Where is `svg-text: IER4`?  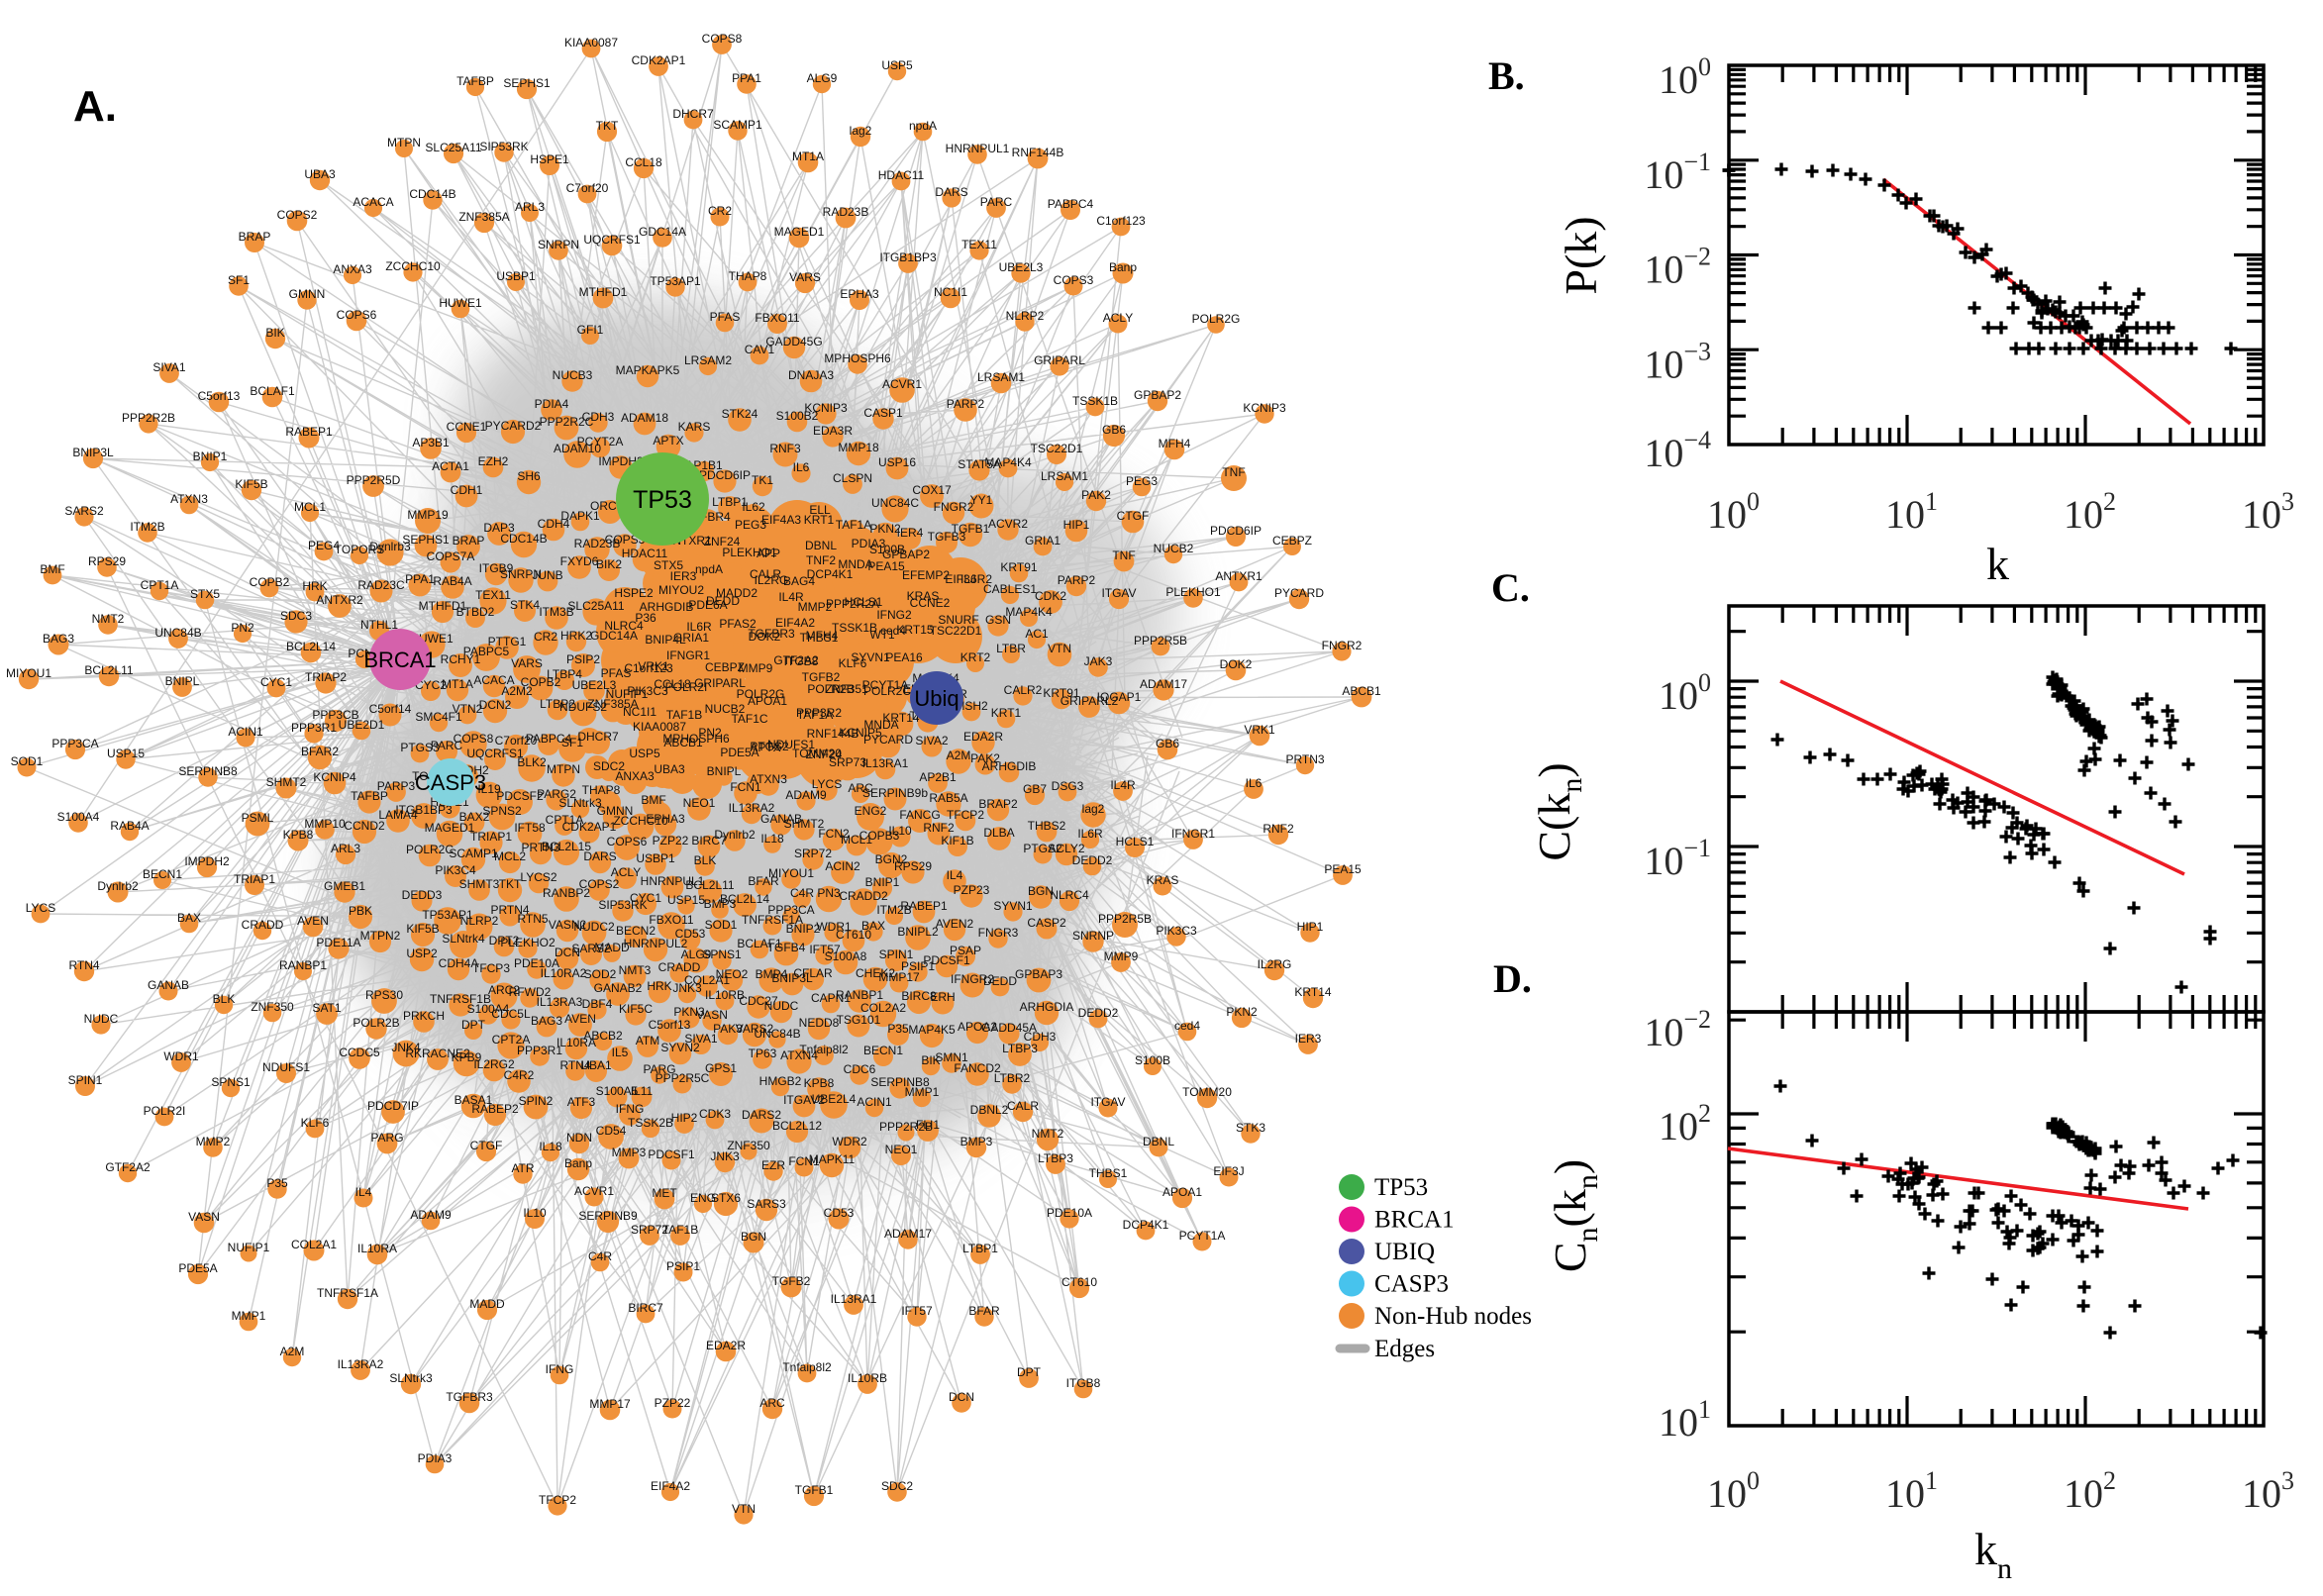 svg-text: IER4 is located at coordinates (910, 533).